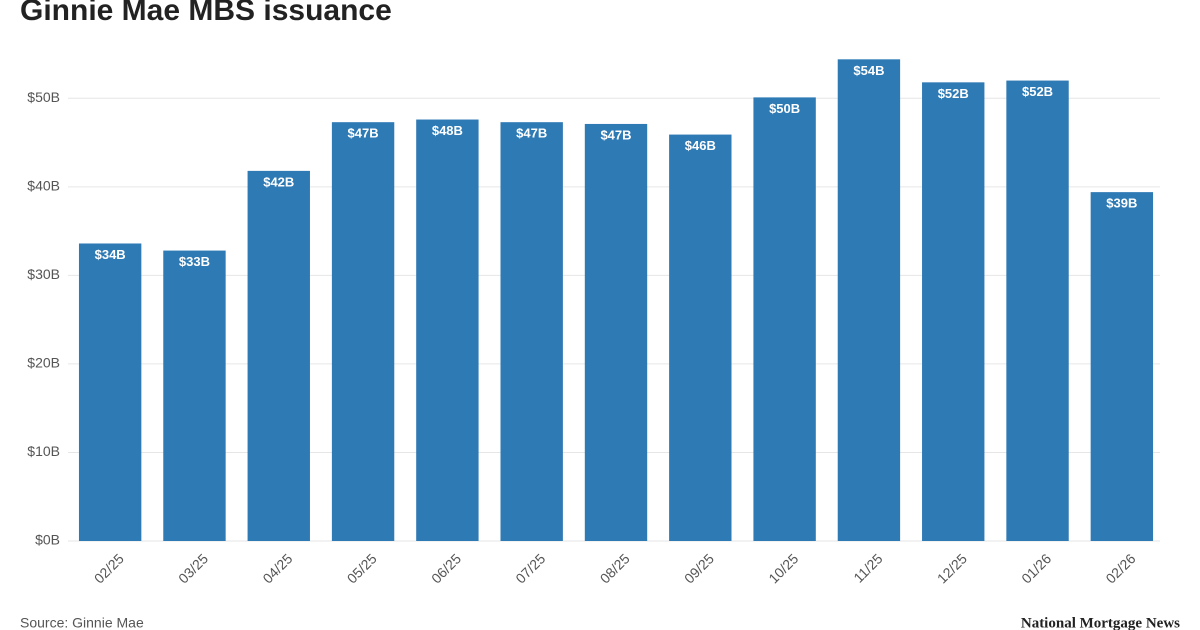 This screenshot has width=1200, height=630. What do you see at coordinates (194, 261) in the screenshot?
I see `value-label: $33B` at bounding box center [194, 261].